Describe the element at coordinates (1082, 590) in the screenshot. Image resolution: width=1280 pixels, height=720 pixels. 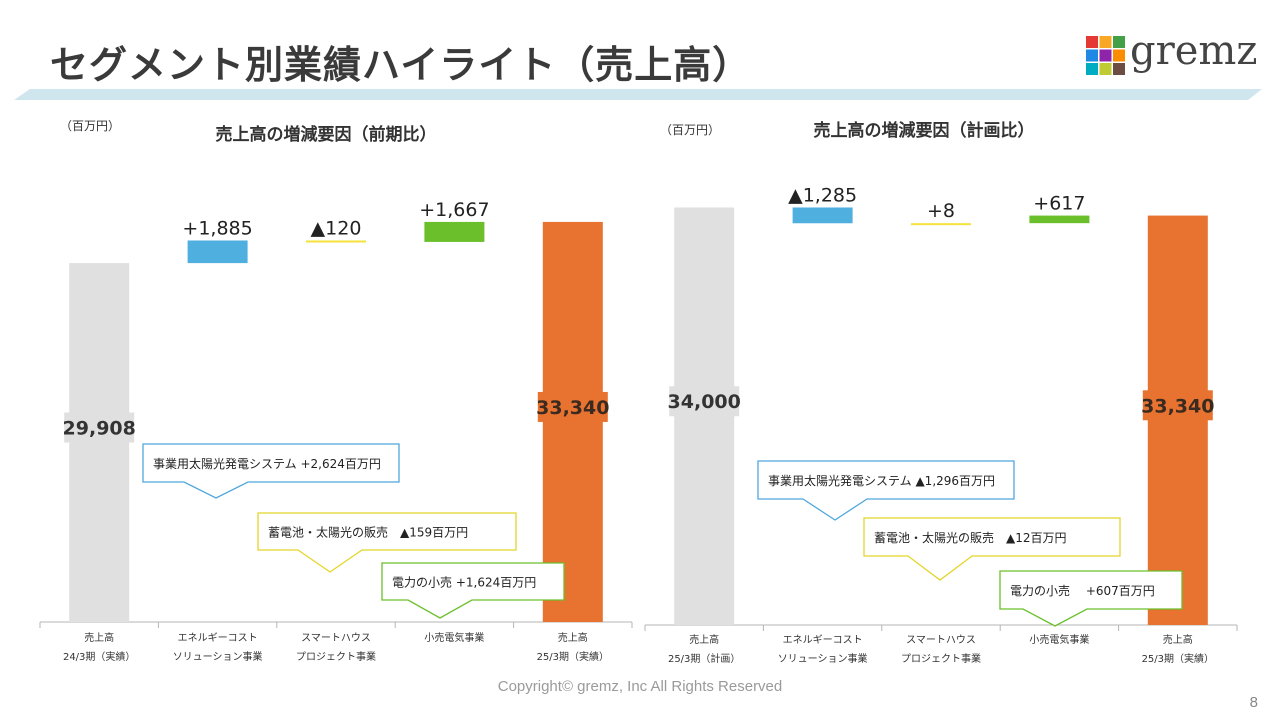
I see `callout-text: 電力の小売 +607百万円` at that location.